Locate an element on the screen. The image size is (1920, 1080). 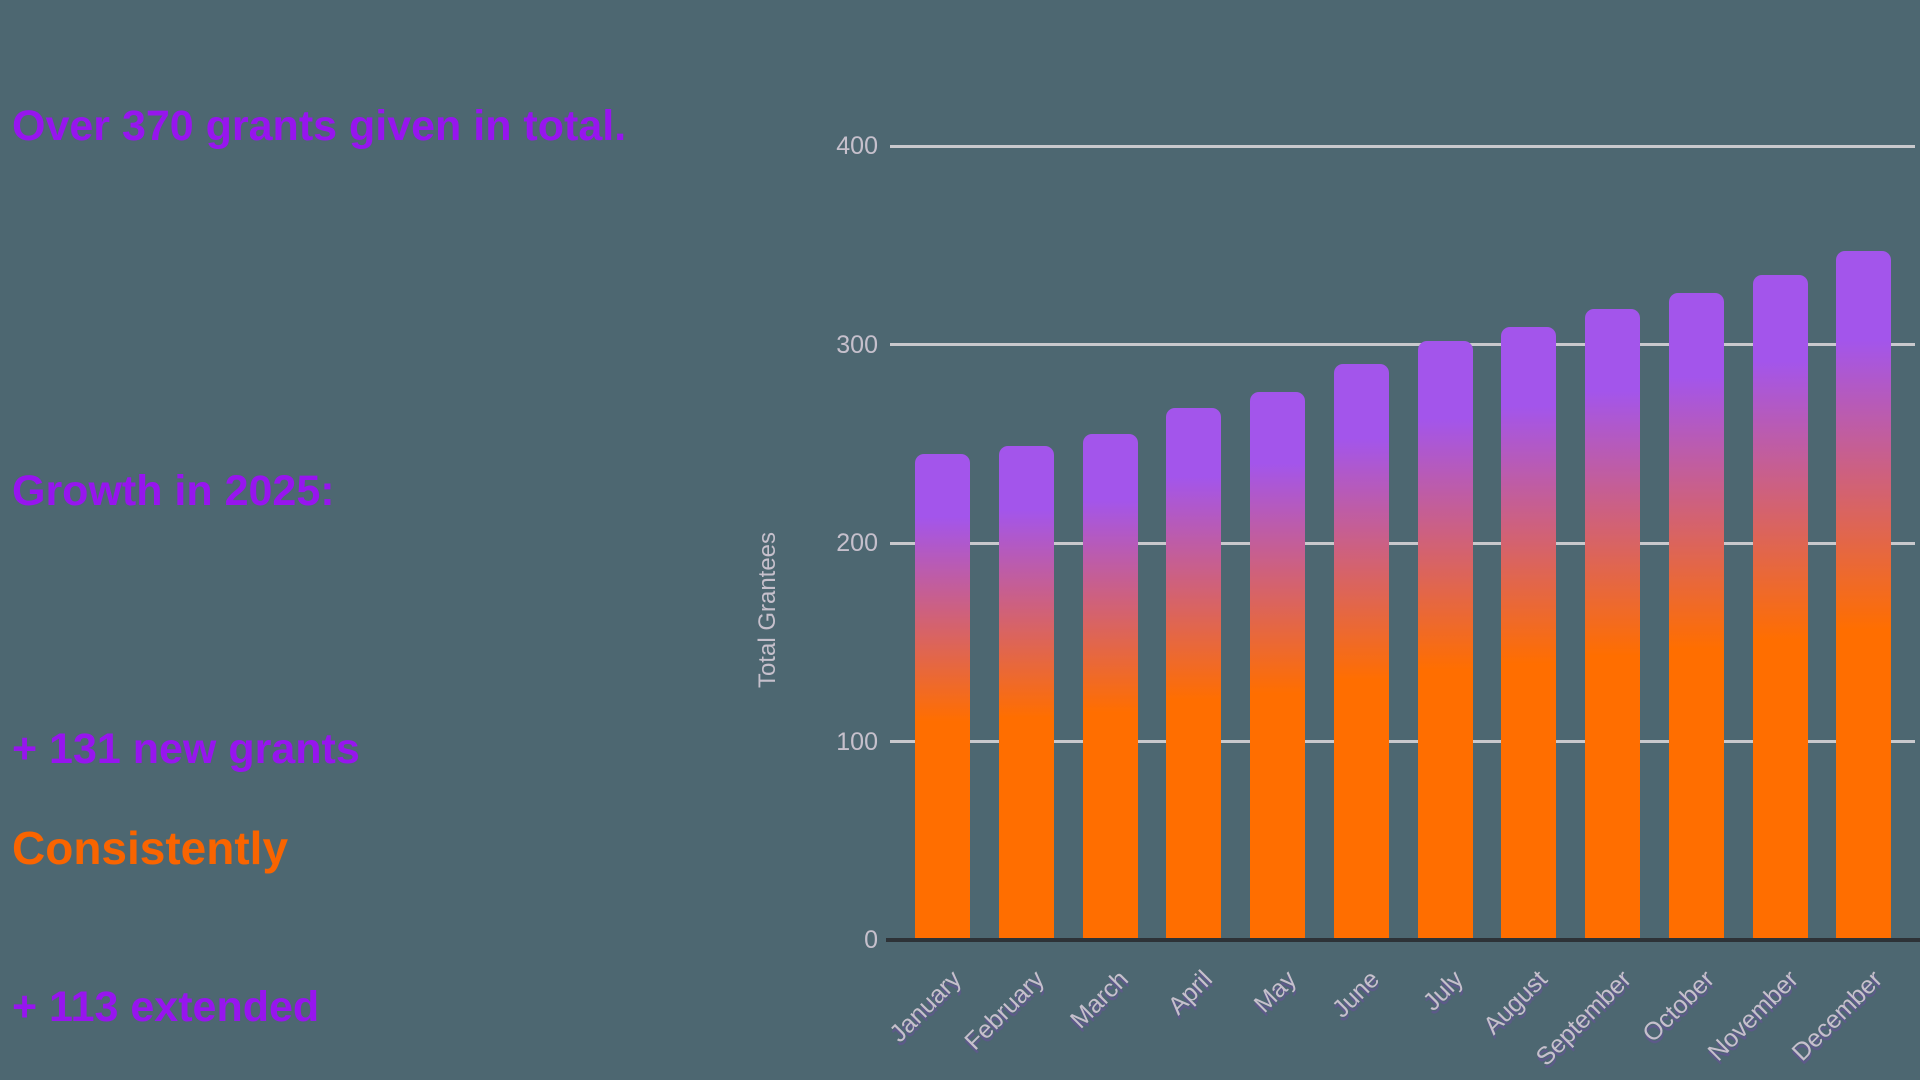
x-axis-line is located at coordinates (1403, 940).